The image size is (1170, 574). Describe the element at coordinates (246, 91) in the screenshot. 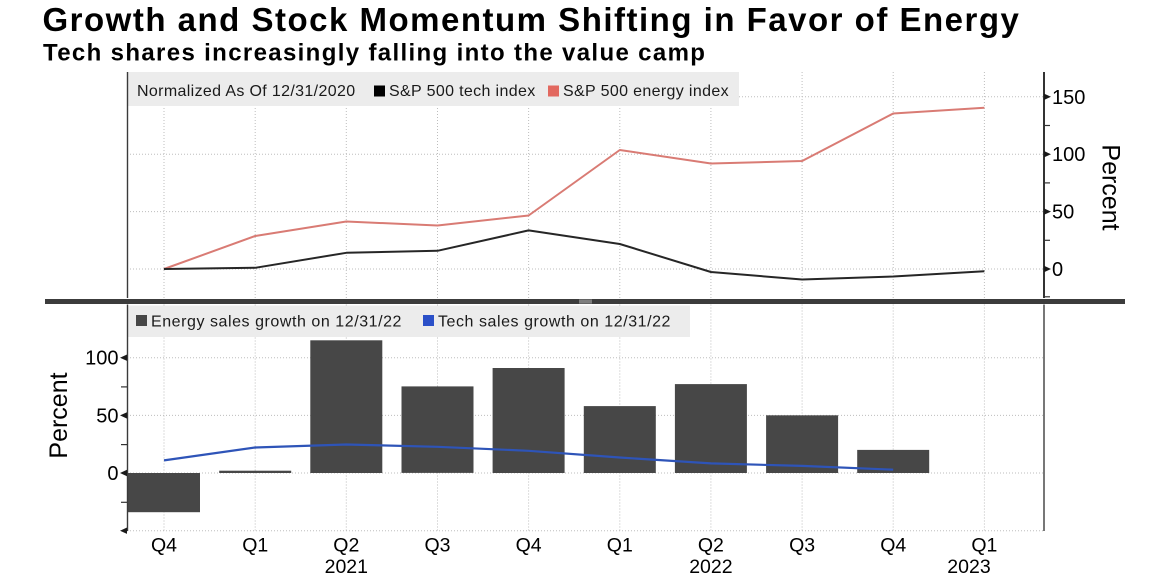

I see `svg-text: Normalized As Of 12/31/2020` at that location.